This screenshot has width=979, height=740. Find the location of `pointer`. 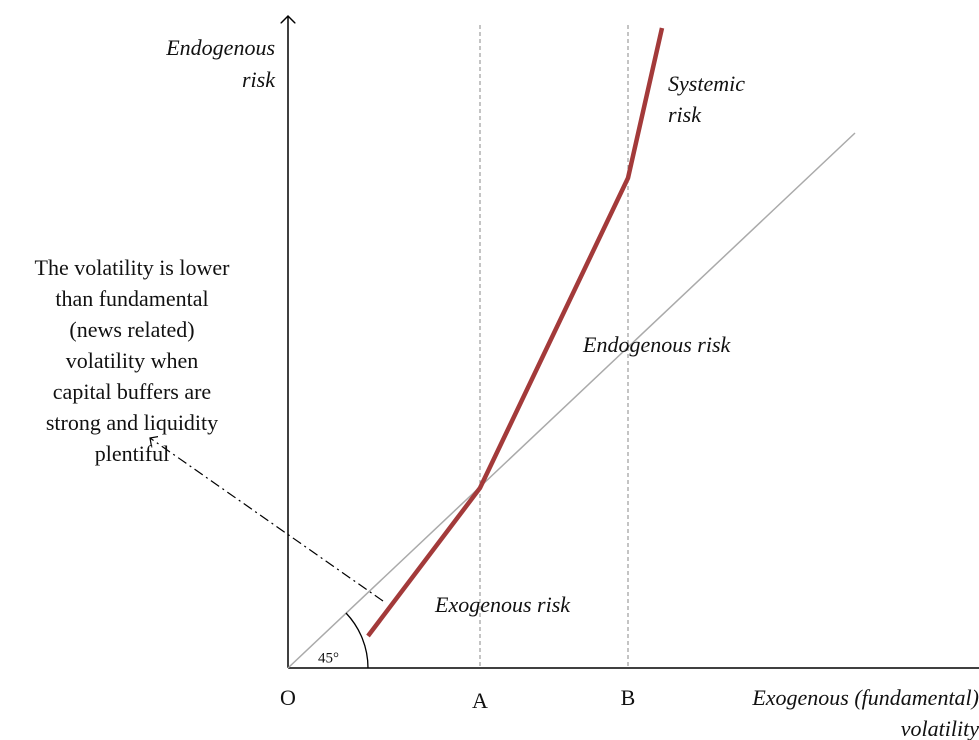

pointer is located at coordinates (267, 520).